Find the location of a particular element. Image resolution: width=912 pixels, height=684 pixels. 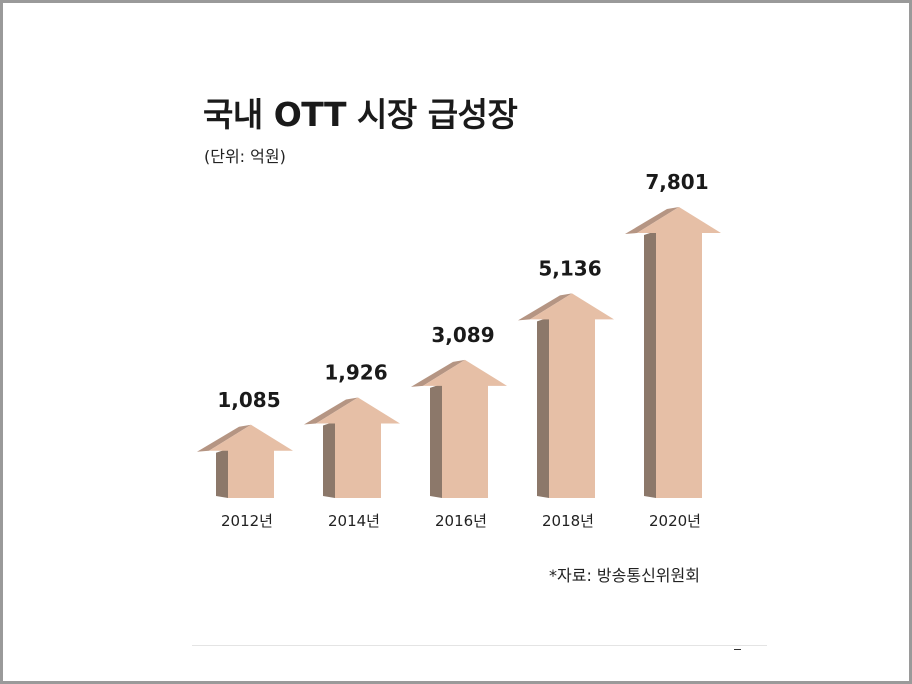

category-label-0: 2012년 is located at coordinates (247, 521).